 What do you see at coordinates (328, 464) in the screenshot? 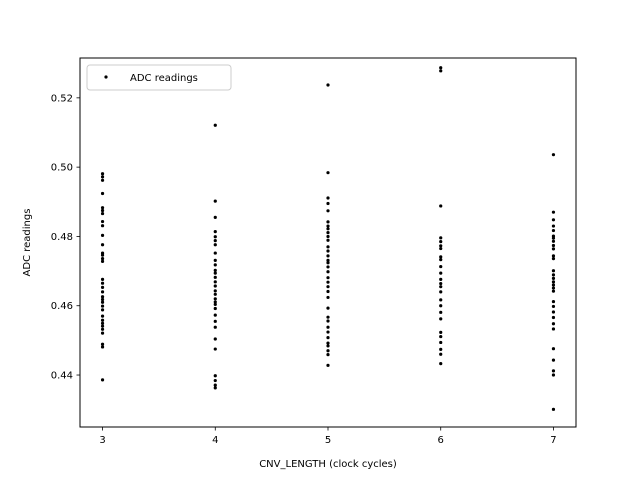
I see `x-axis-label: CNV_LENGTH (clock cycles)` at bounding box center [328, 464].